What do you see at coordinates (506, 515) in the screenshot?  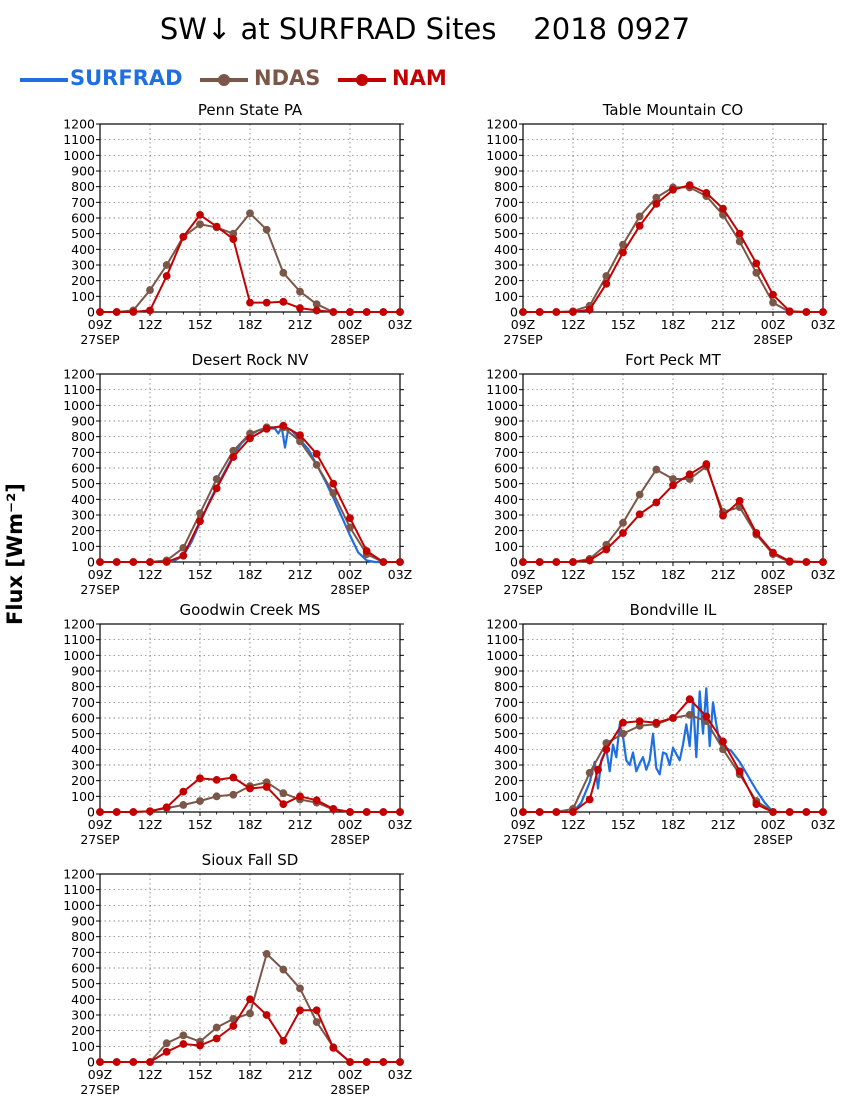 I see `y-tick-label: 300` at bounding box center [506, 515].